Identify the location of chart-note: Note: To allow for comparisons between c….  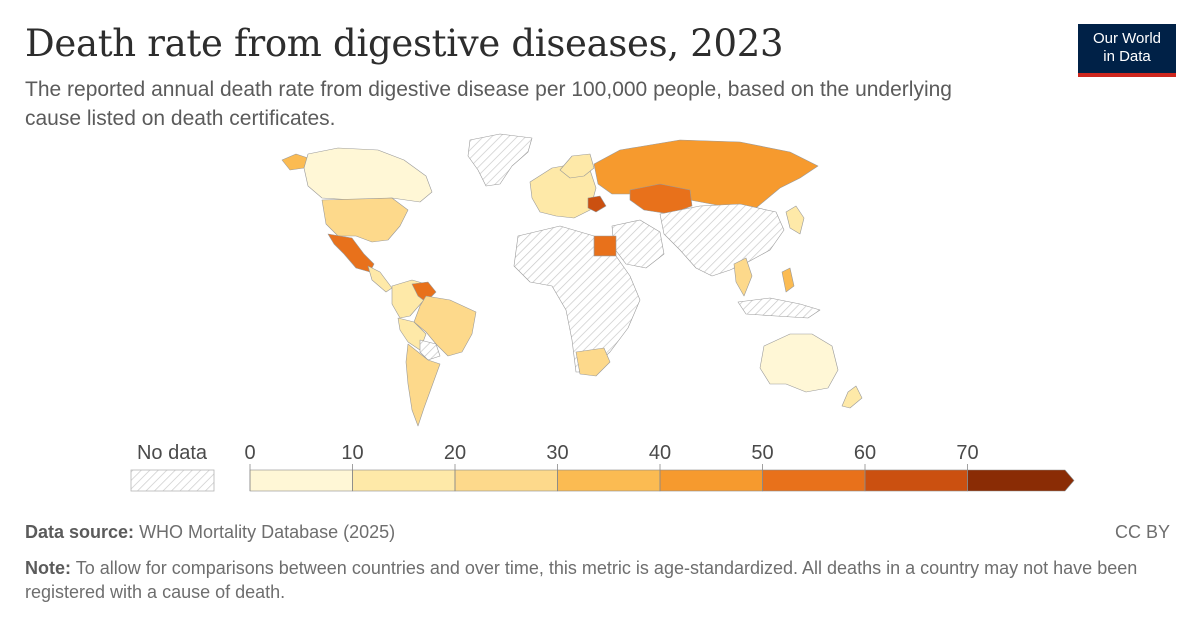
(585, 580).